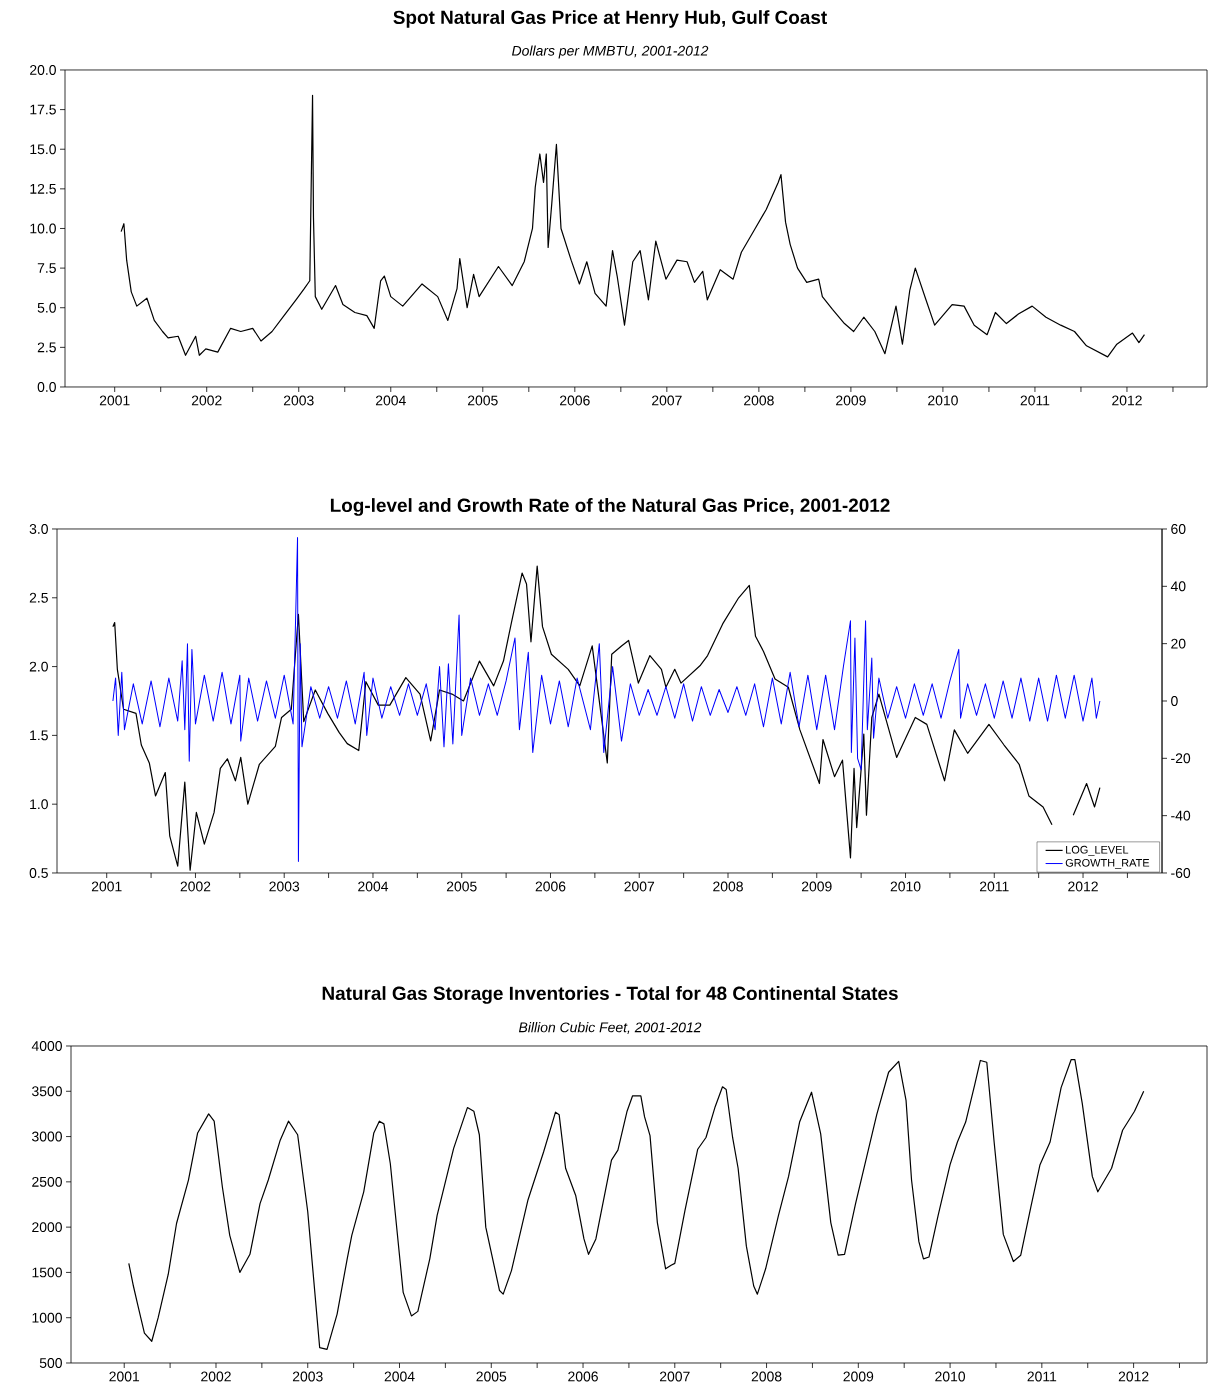 This screenshot has width=1211, height=1393. I want to click on y-tick-label: 0.5, so click(38, 873).